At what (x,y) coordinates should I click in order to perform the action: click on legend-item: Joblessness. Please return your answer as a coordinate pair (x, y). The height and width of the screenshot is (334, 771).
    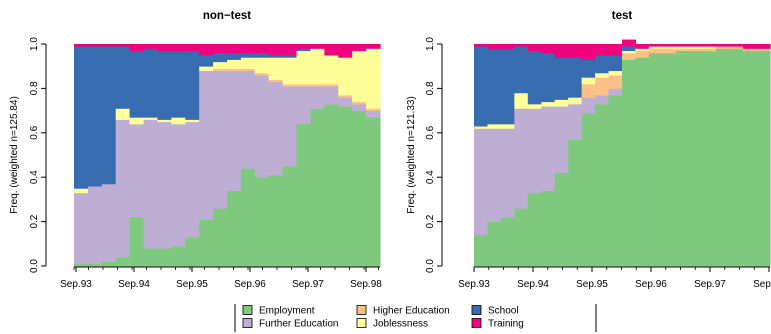
    Looking at the image, I should click on (392, 324).